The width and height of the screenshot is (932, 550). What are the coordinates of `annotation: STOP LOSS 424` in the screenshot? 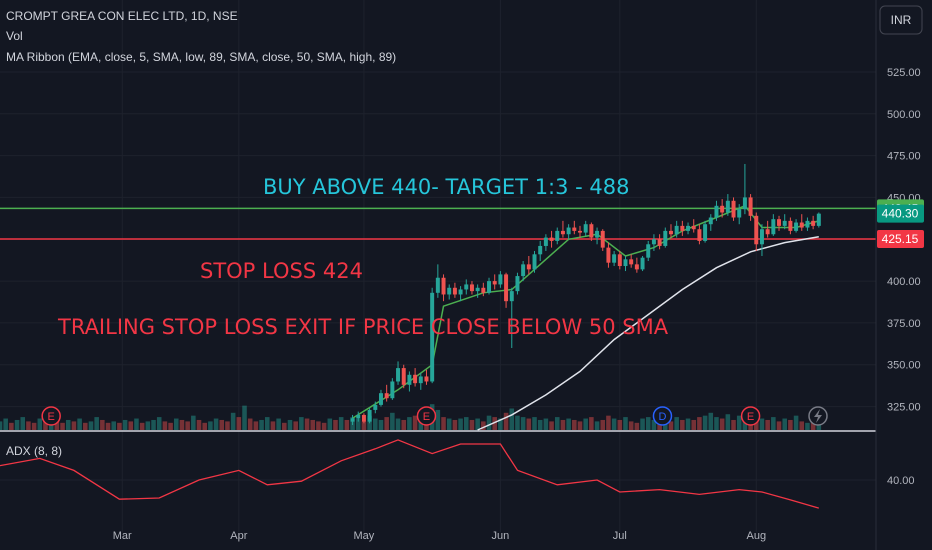 It's located at (281, 271).